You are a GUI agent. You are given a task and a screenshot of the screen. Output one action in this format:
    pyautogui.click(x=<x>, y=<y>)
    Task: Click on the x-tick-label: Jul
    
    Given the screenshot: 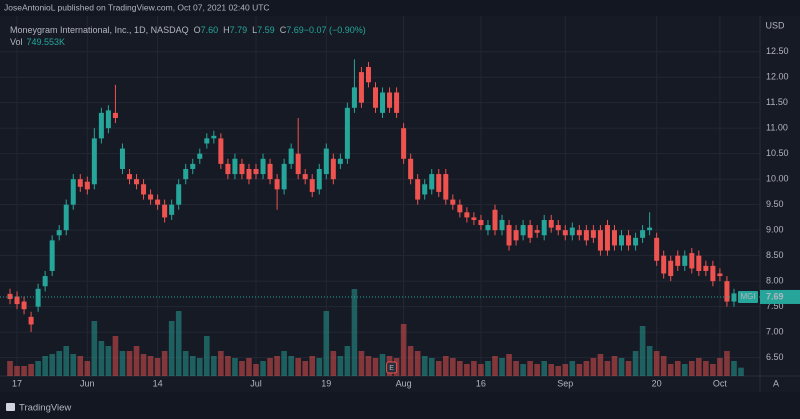 What is the action you would take?
    pyautogui.click(x=256, y=383)
    